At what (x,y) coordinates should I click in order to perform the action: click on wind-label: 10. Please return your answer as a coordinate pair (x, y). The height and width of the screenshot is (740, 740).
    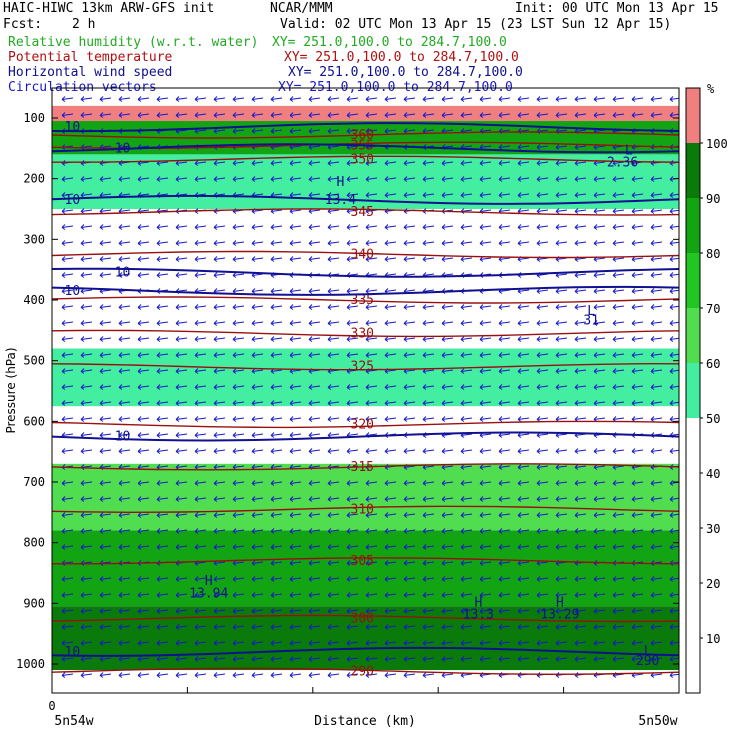
    Looking at the image, I should click on (123, 437).